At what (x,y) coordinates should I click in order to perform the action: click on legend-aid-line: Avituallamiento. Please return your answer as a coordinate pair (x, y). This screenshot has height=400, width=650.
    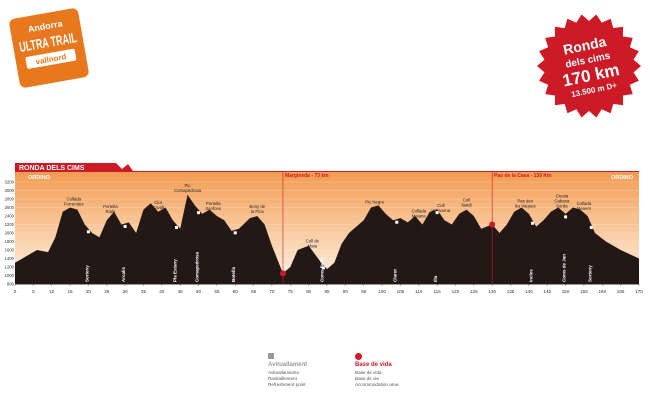
    Looking at the image, I should click on (284, 372).